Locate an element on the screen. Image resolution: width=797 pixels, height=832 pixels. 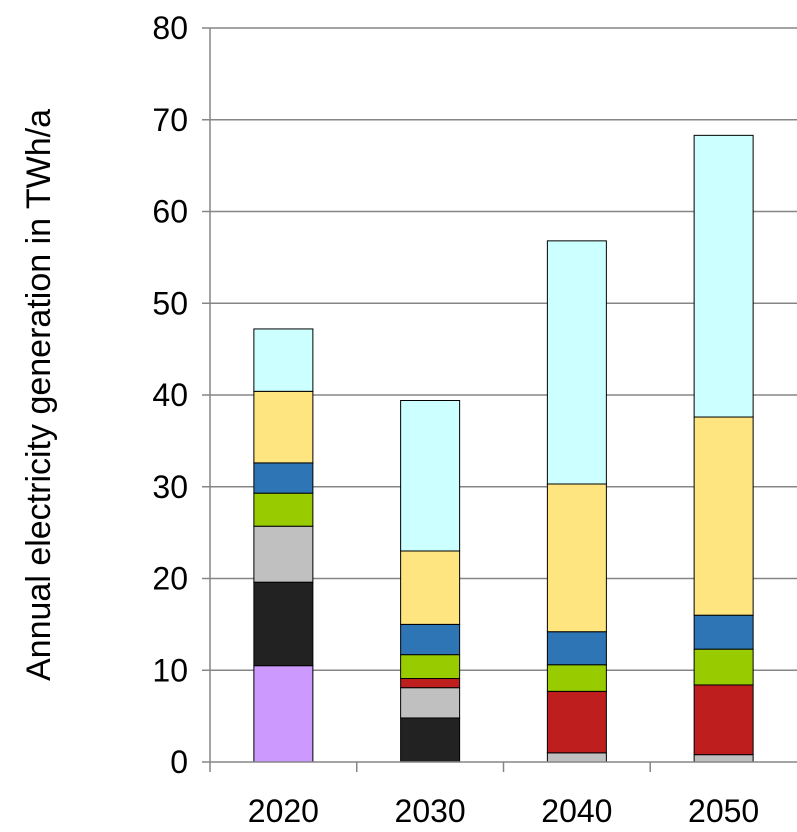
x-tick-label: 2030 is located at coordinates (430, 811).